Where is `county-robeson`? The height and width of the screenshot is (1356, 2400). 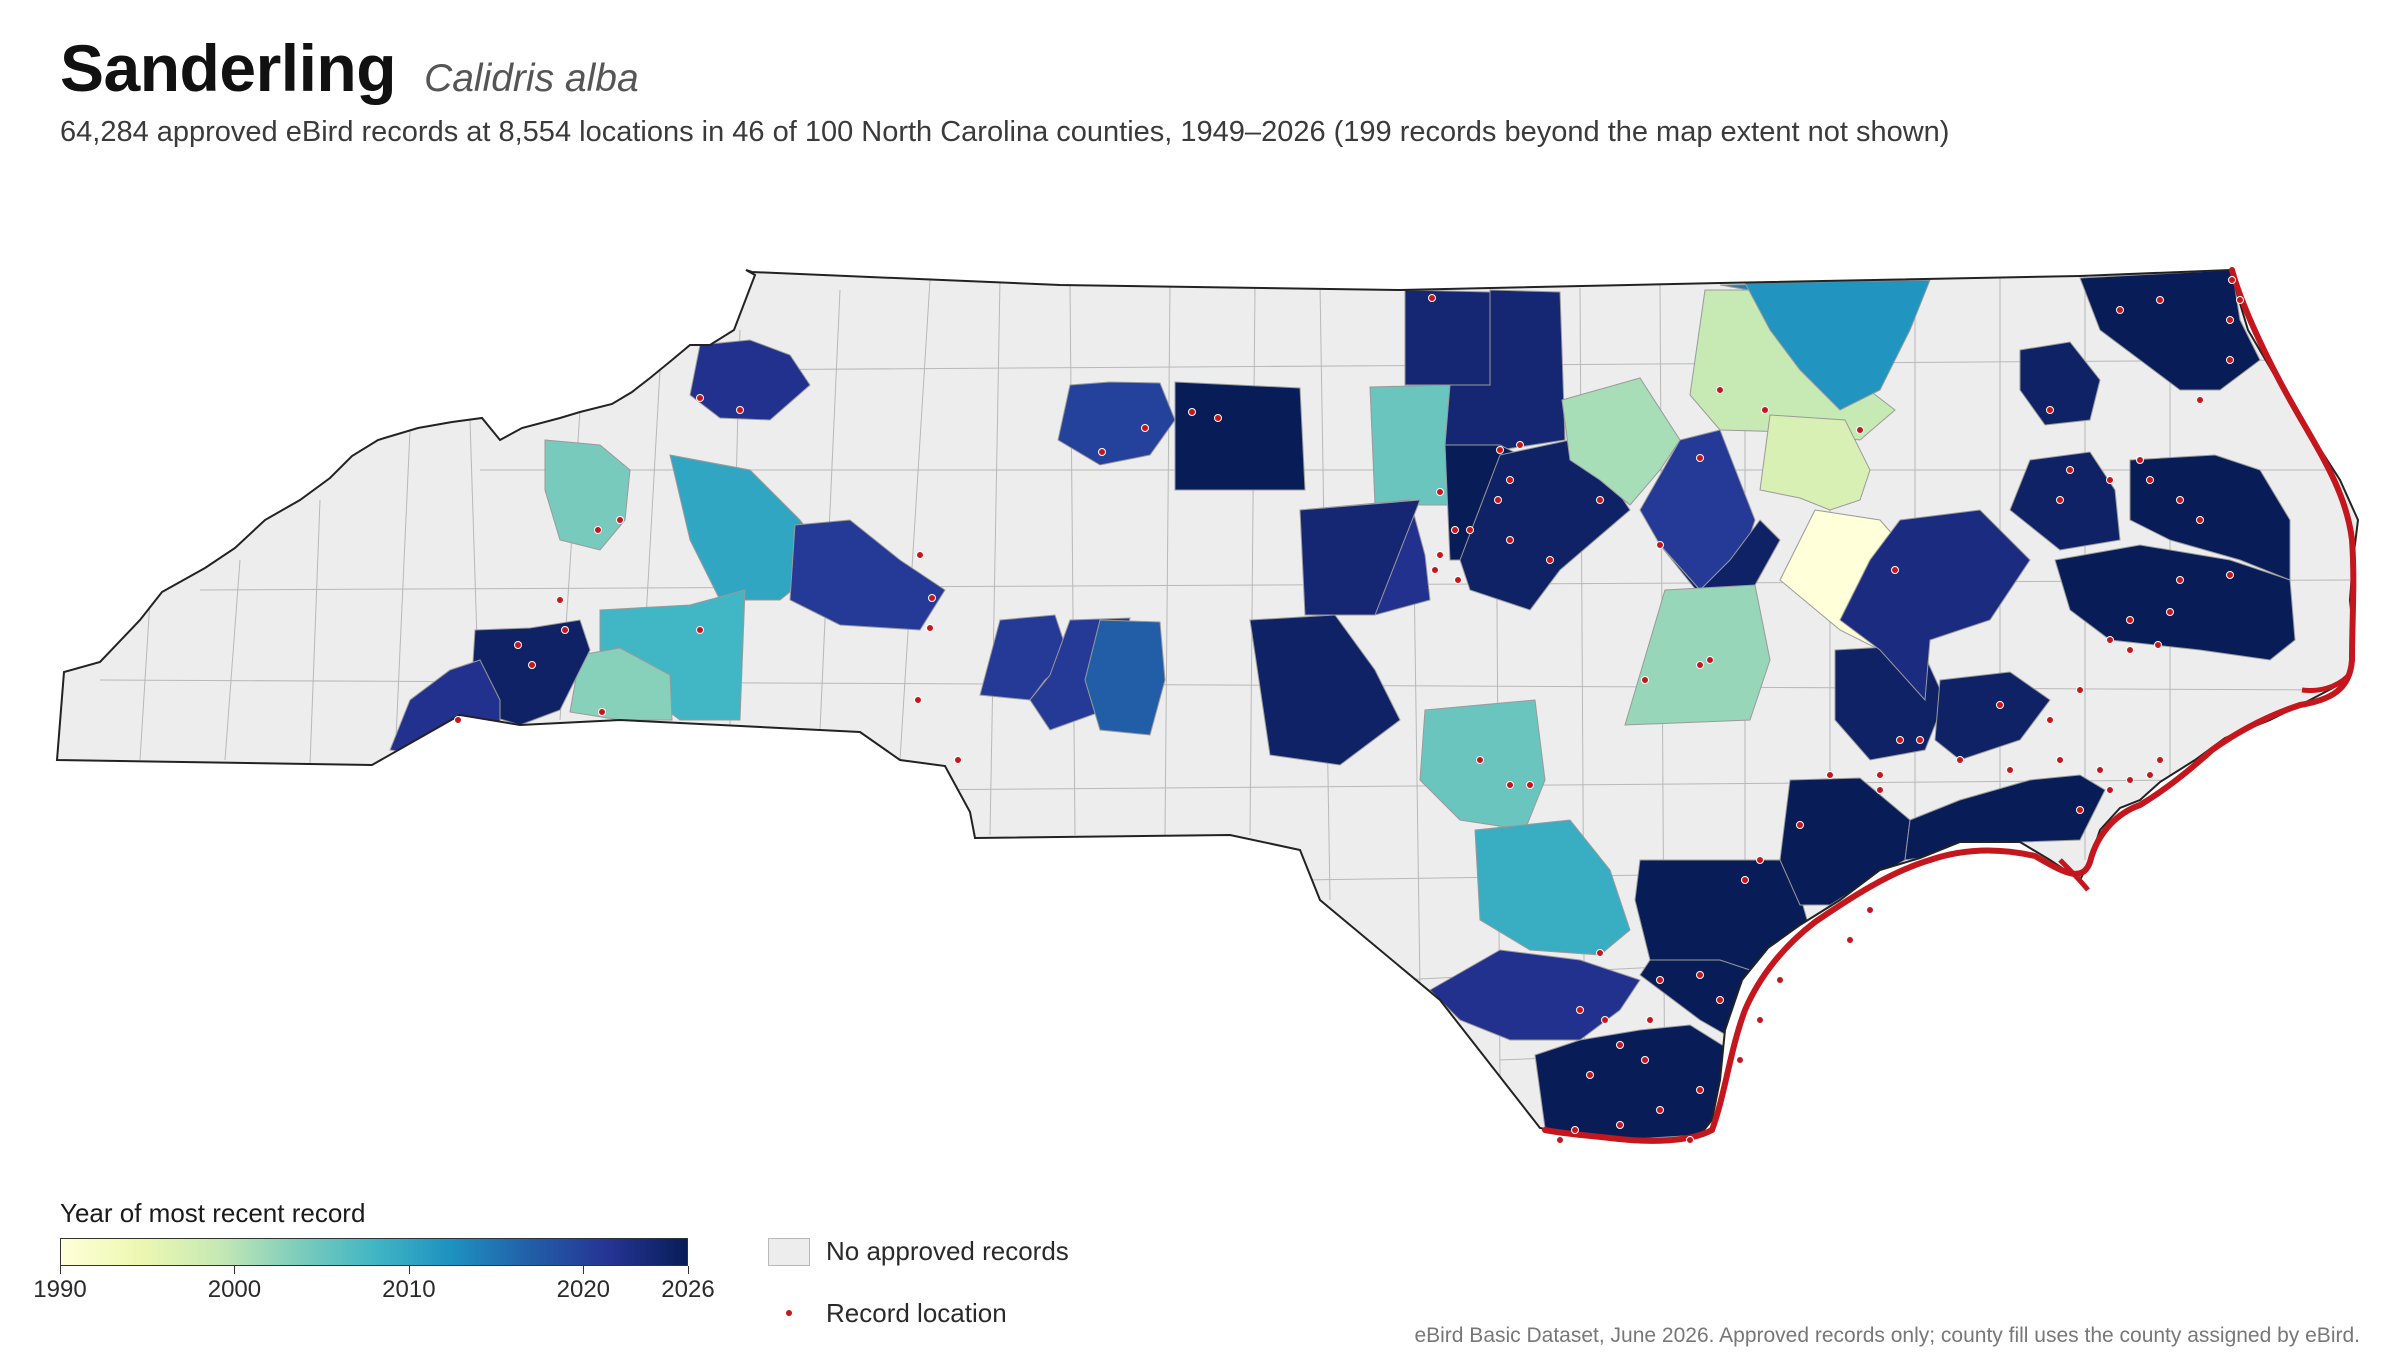
county-robeson is located at coordinates (1552, 887).